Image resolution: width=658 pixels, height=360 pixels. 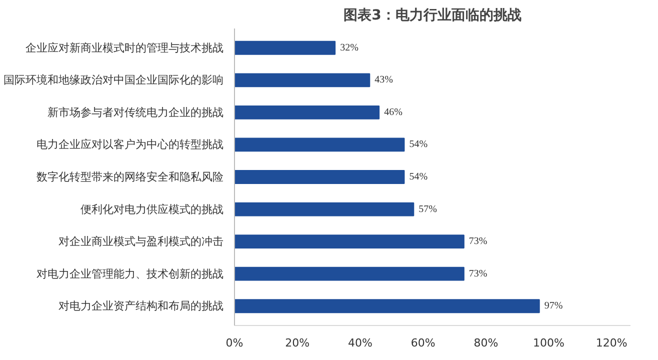 What do you see at coordinates (130, 273) in the screenshot?
I see `y-tick-label: 对电力企业管理能力、技术创新的挑战` at bounding box center [130, 273].